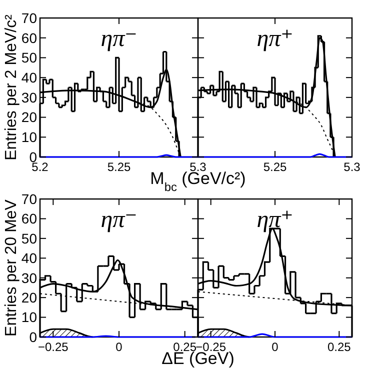 The width and height of the screenshot is (366, 371). Describe the element at coordinates (53, 347) in the screenshot. I see `x-tick-label: −0.25` at that location.